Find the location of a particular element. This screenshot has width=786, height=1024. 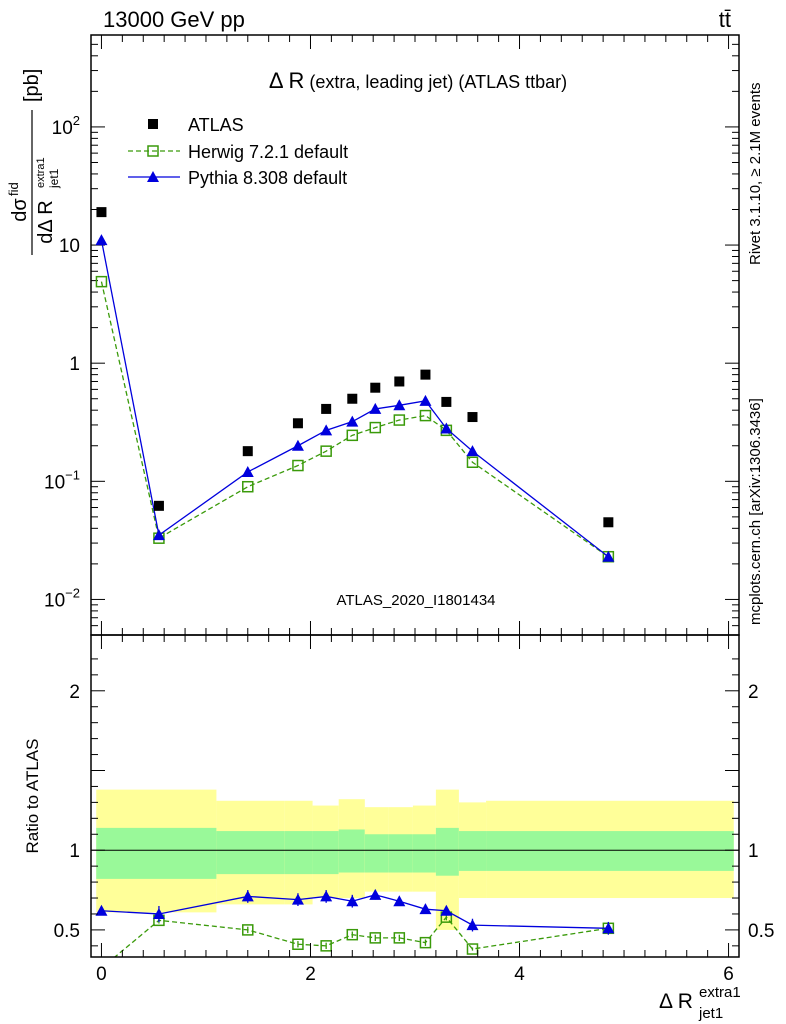

y-tick-label: 10⁻² is located at coordinates (62, 598).